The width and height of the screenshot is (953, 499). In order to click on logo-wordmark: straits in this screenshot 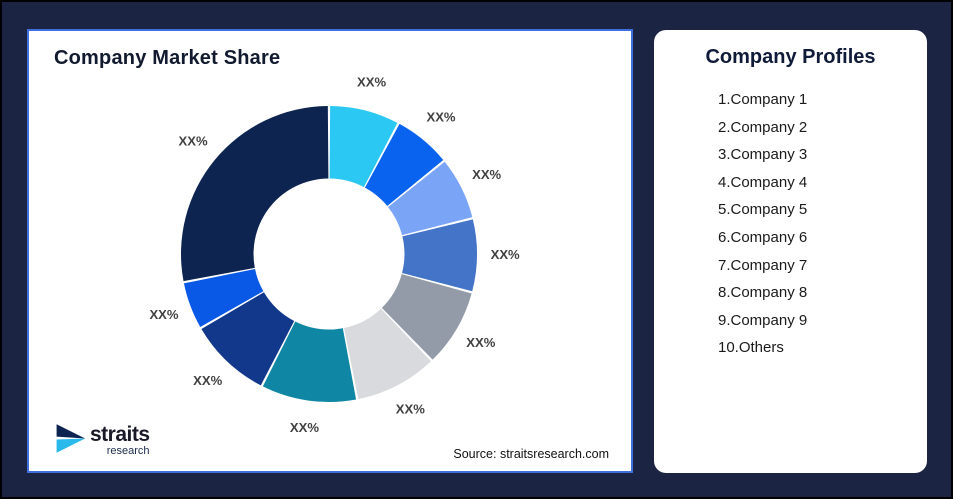, I will do `click(120, 434)`.